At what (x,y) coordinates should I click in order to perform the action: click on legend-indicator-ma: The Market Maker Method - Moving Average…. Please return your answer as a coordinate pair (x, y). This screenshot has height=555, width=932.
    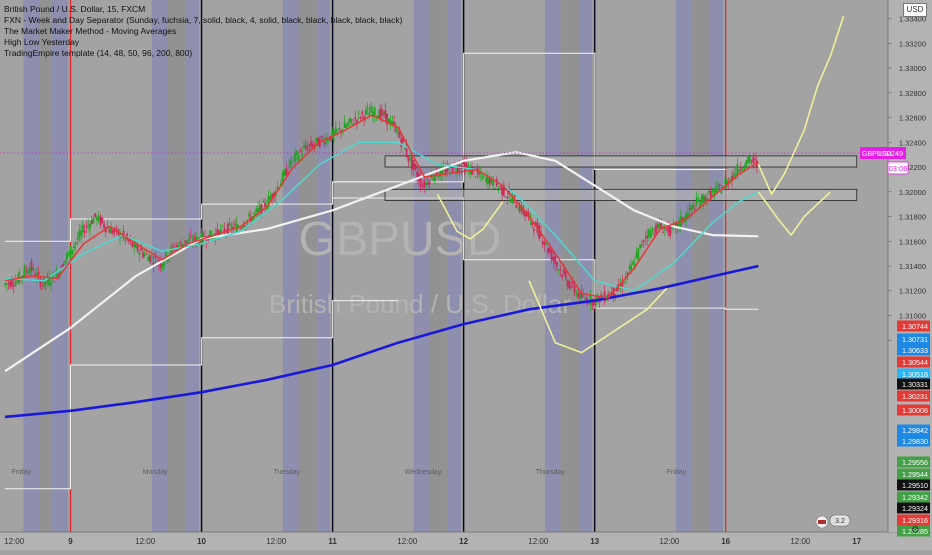
    Looking at the image, I should click on (90, 31).